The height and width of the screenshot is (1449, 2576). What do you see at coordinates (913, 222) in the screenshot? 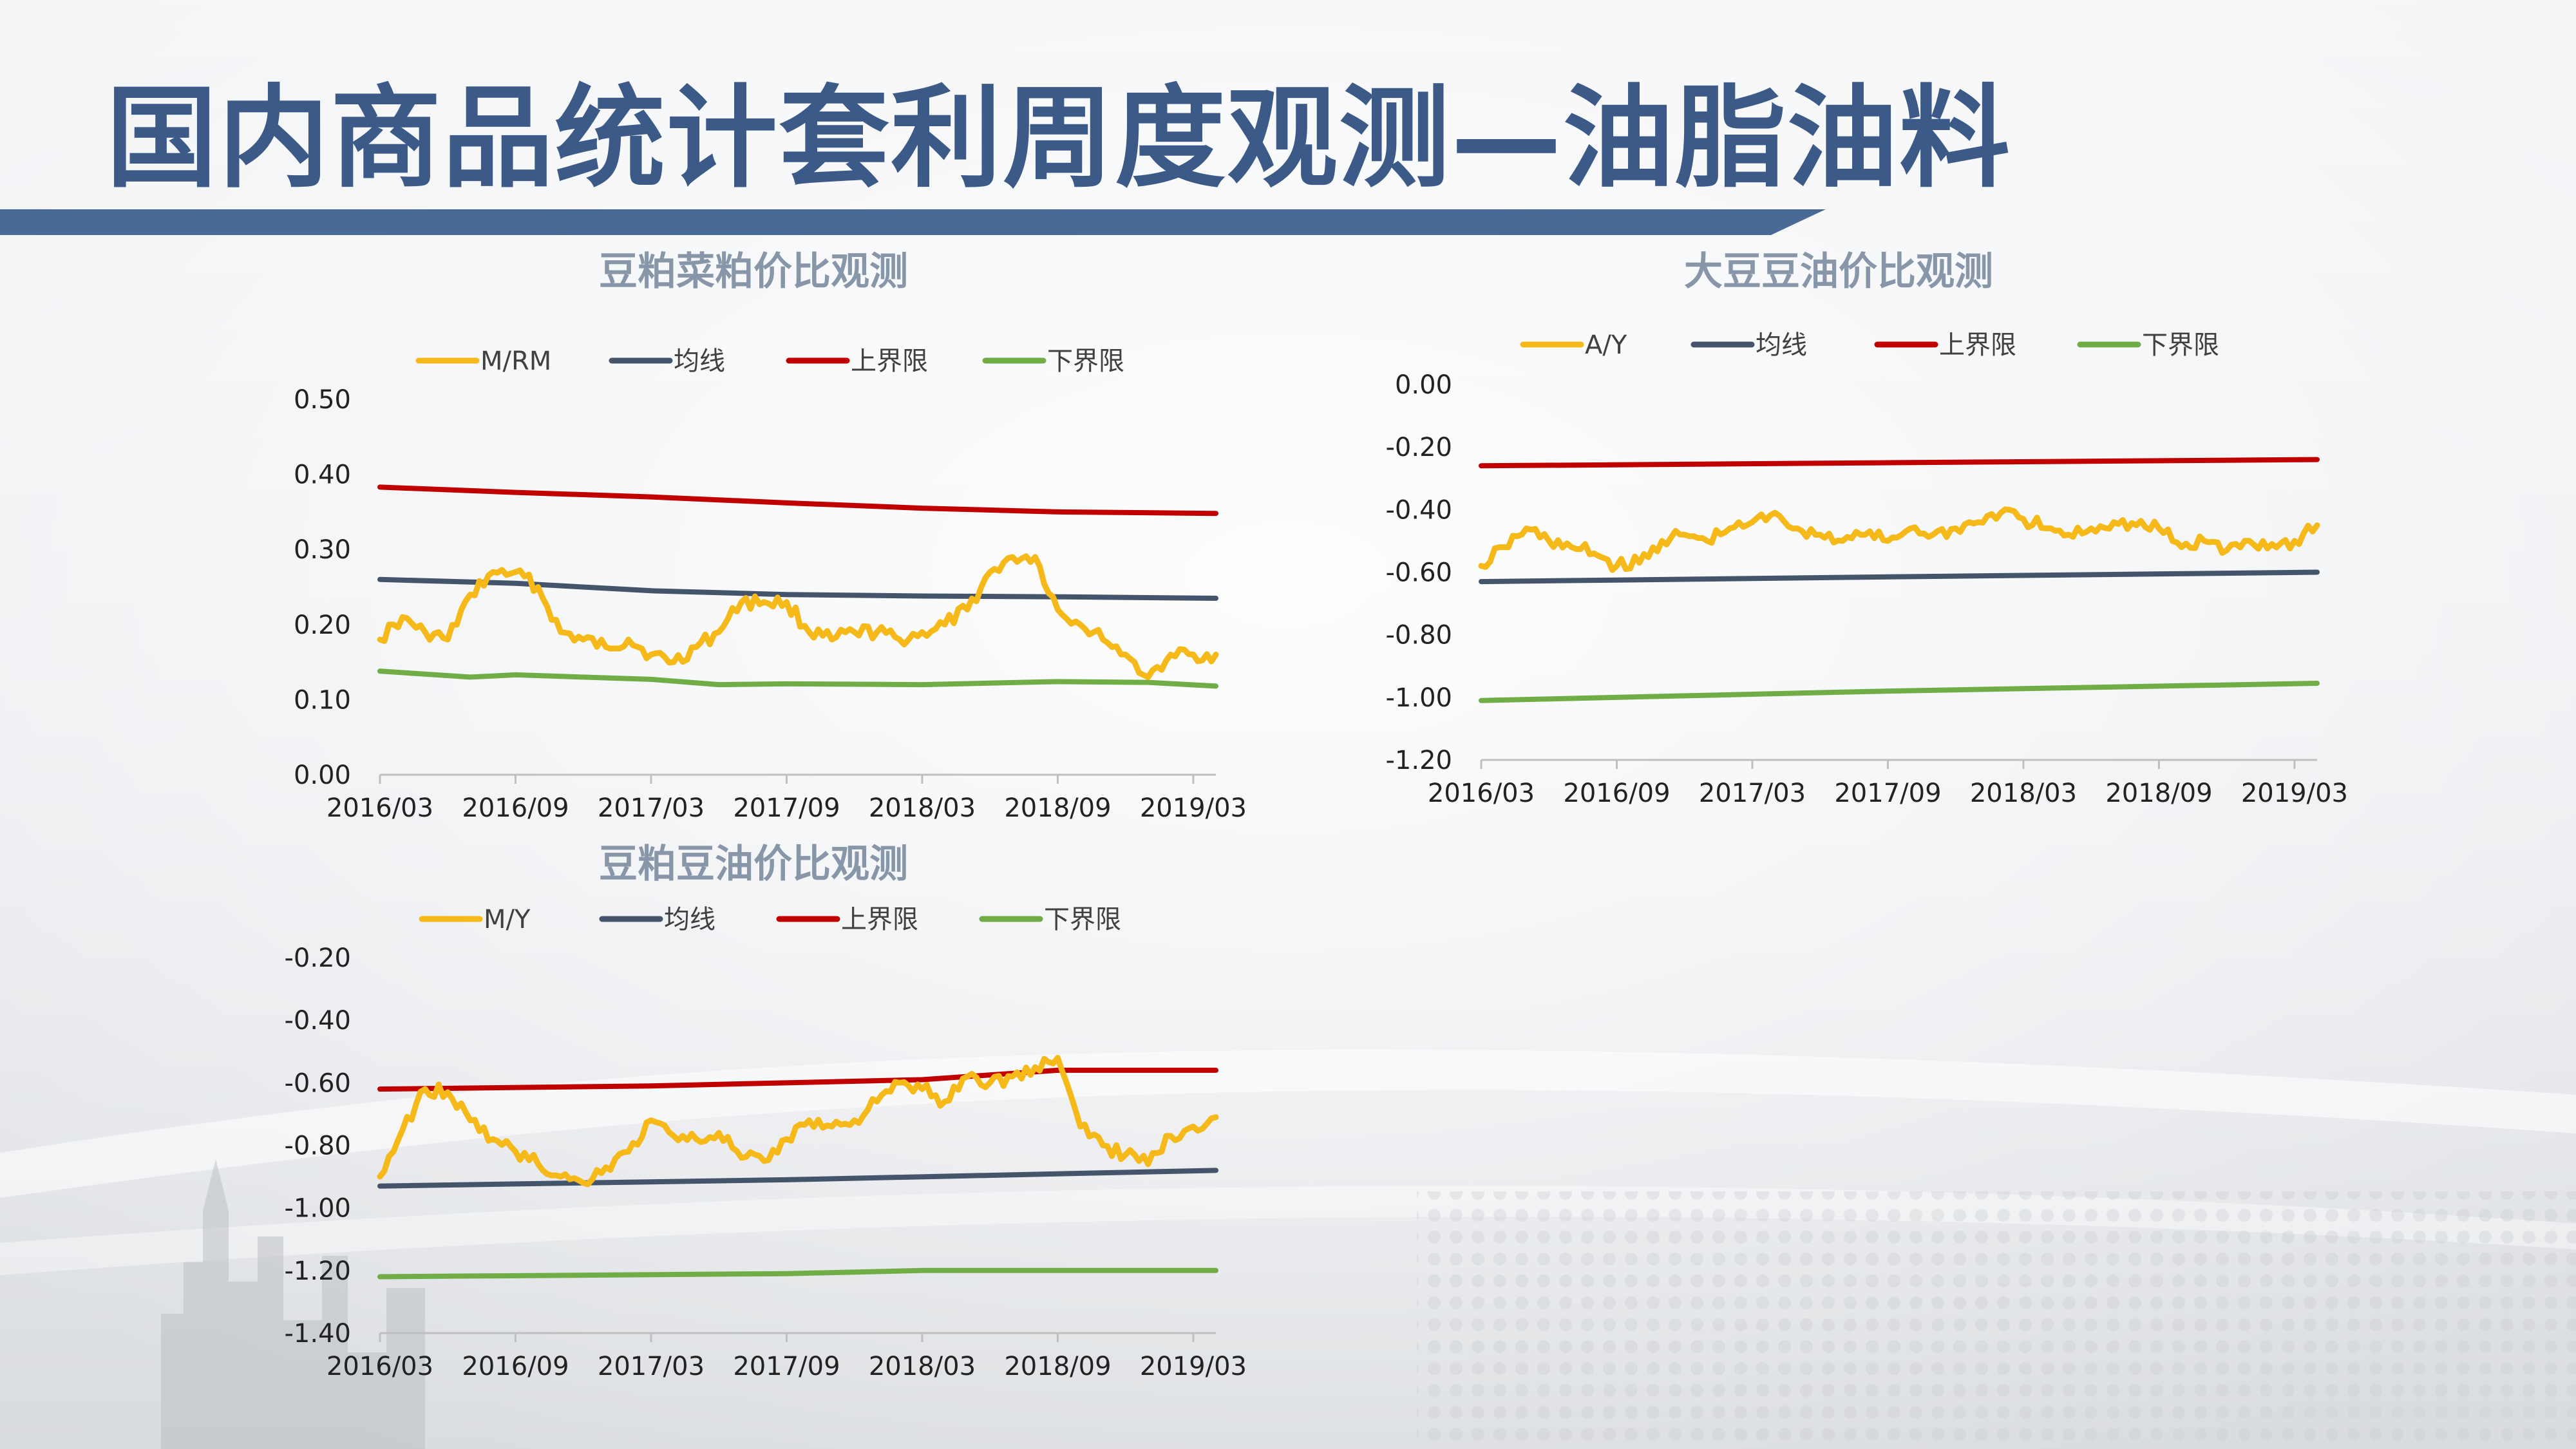
I see `title-underline-band` at bounding box center [913, 222].